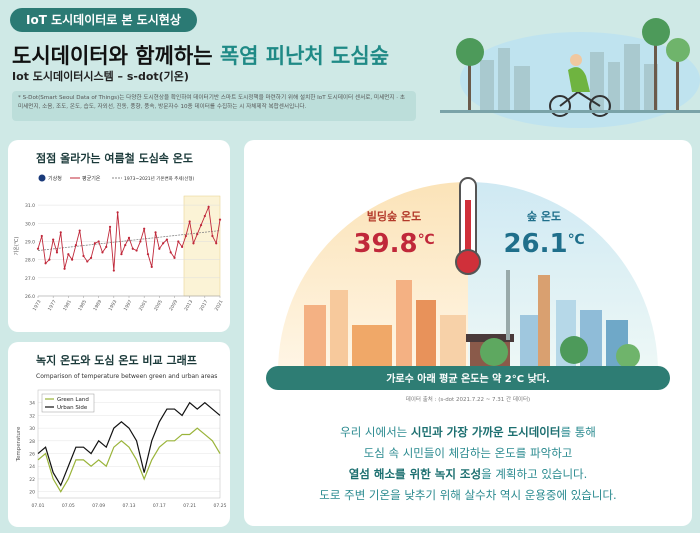 The image size is (700, 533). What do you see at coordinates (579, 79) in the screenshot?
I see `cyclist-body` at bounding box center [579, 79].